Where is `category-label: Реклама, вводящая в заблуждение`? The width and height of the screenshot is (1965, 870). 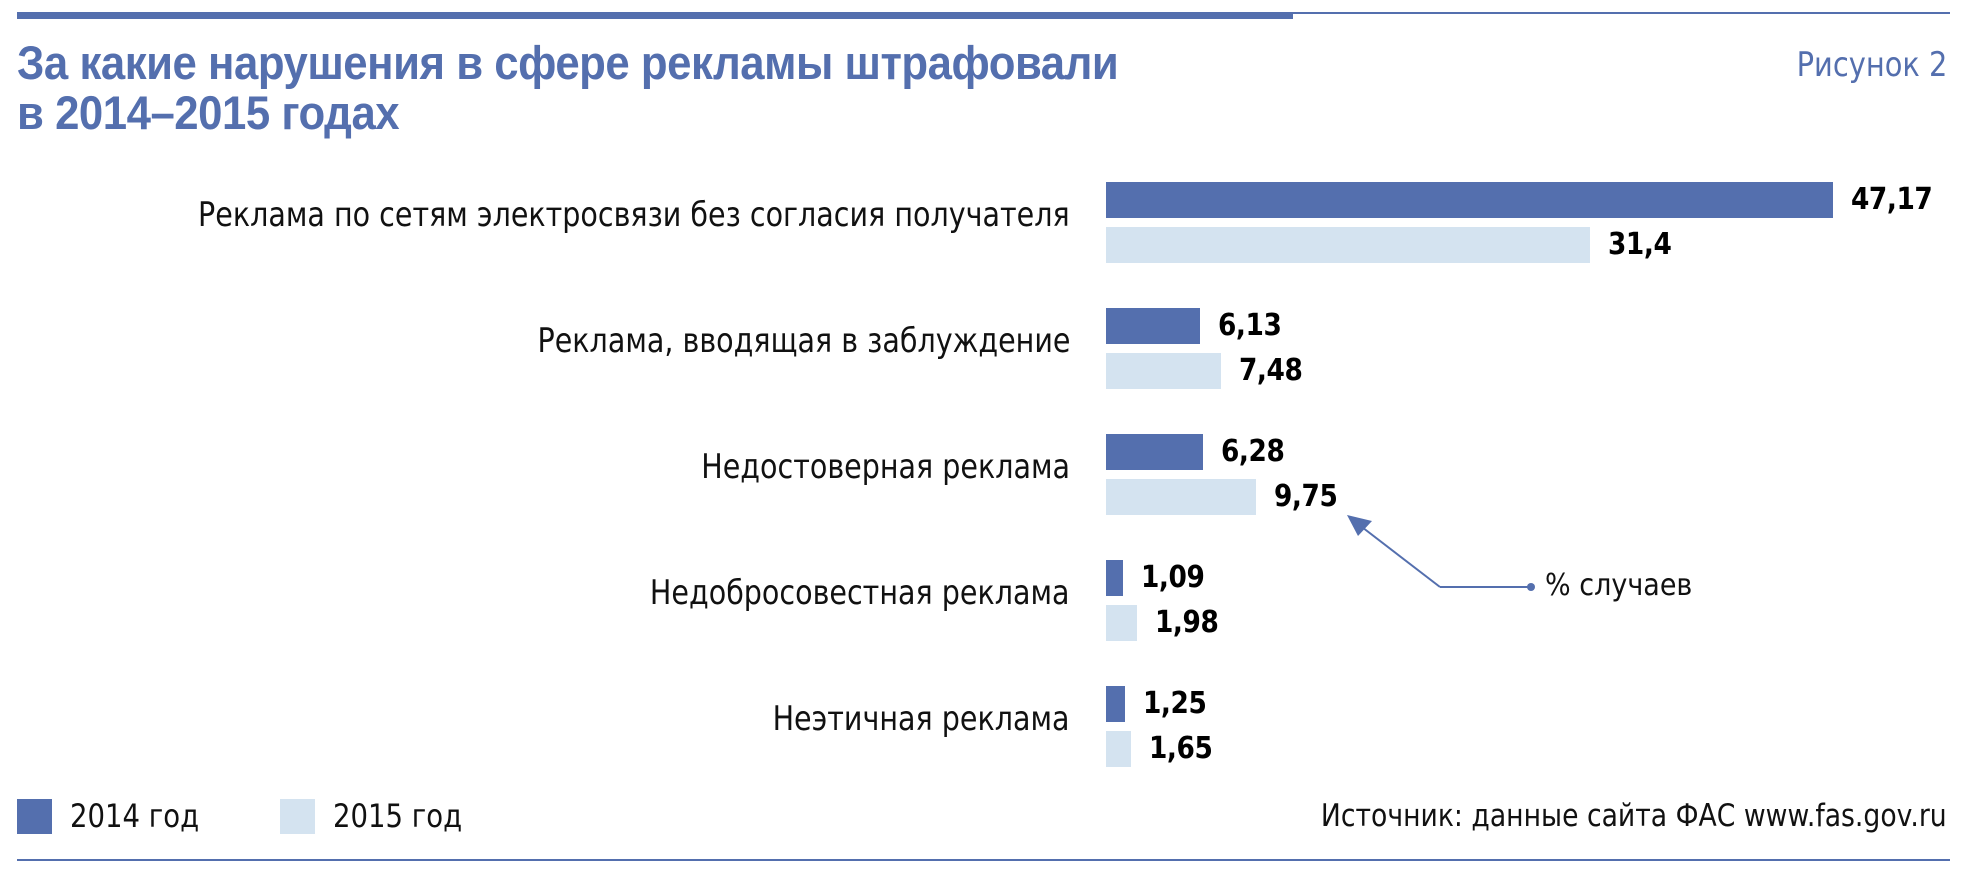 category-label: Реклама, вводящая в заблуждение is located at coordinates (803, 341).